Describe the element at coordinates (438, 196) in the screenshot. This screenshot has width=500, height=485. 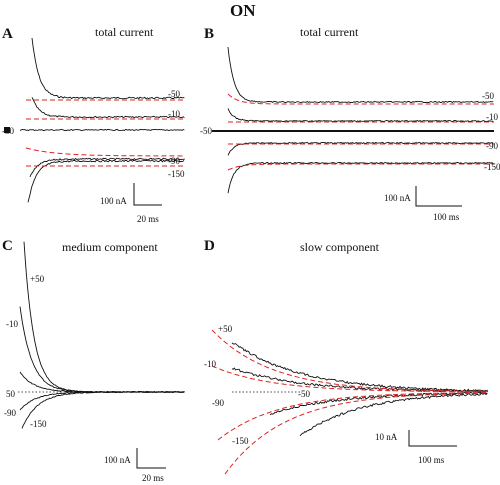
I see `panel-b-scale-bar` at that location.